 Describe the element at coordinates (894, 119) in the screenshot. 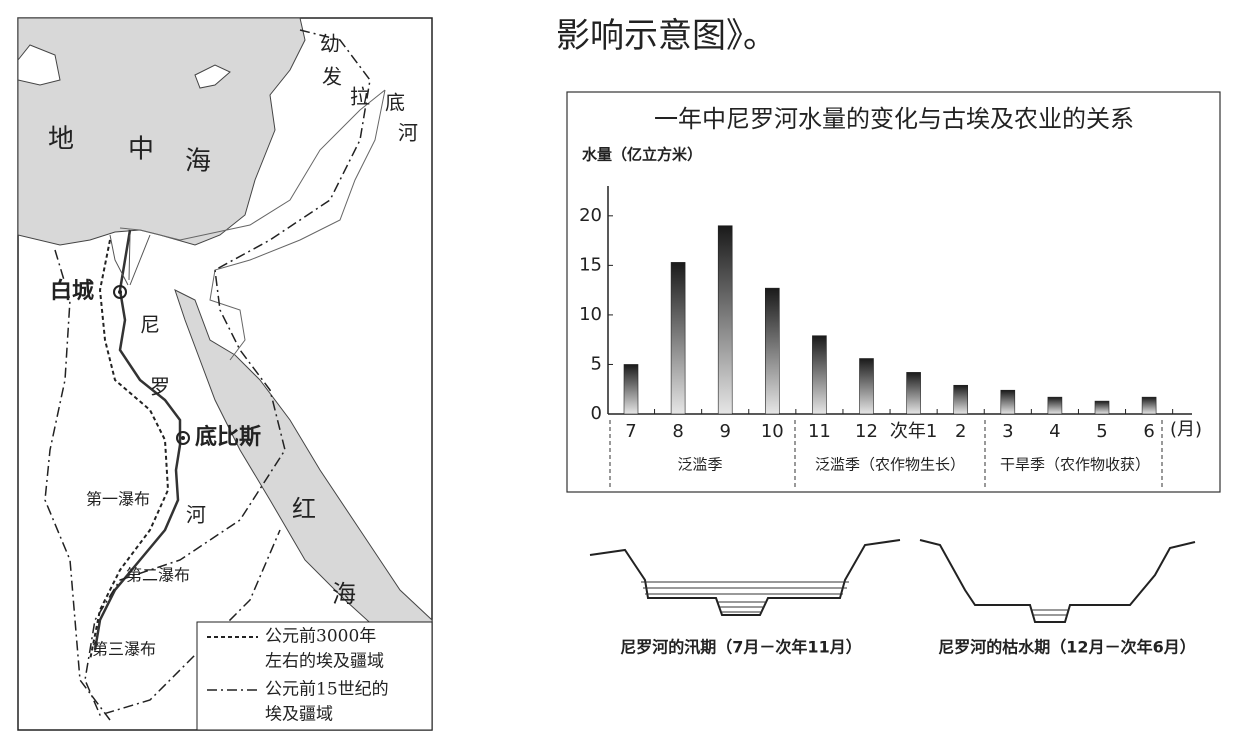

I see `chart-title: 一年中尼罗河水量的变化与古埃及农业的关系` at that location.